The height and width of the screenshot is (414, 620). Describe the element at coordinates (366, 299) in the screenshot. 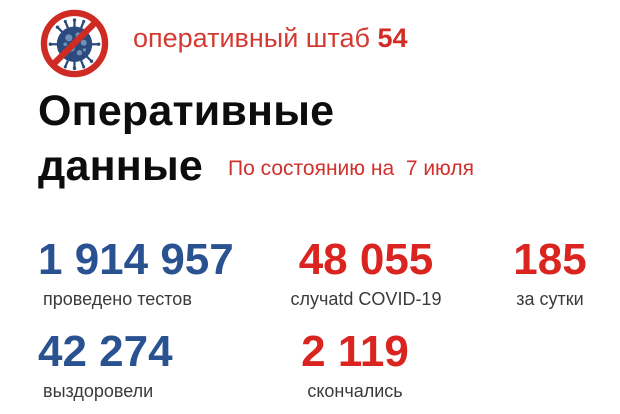

I see `stat-cases-label: случаtd COVID-19` at that location.